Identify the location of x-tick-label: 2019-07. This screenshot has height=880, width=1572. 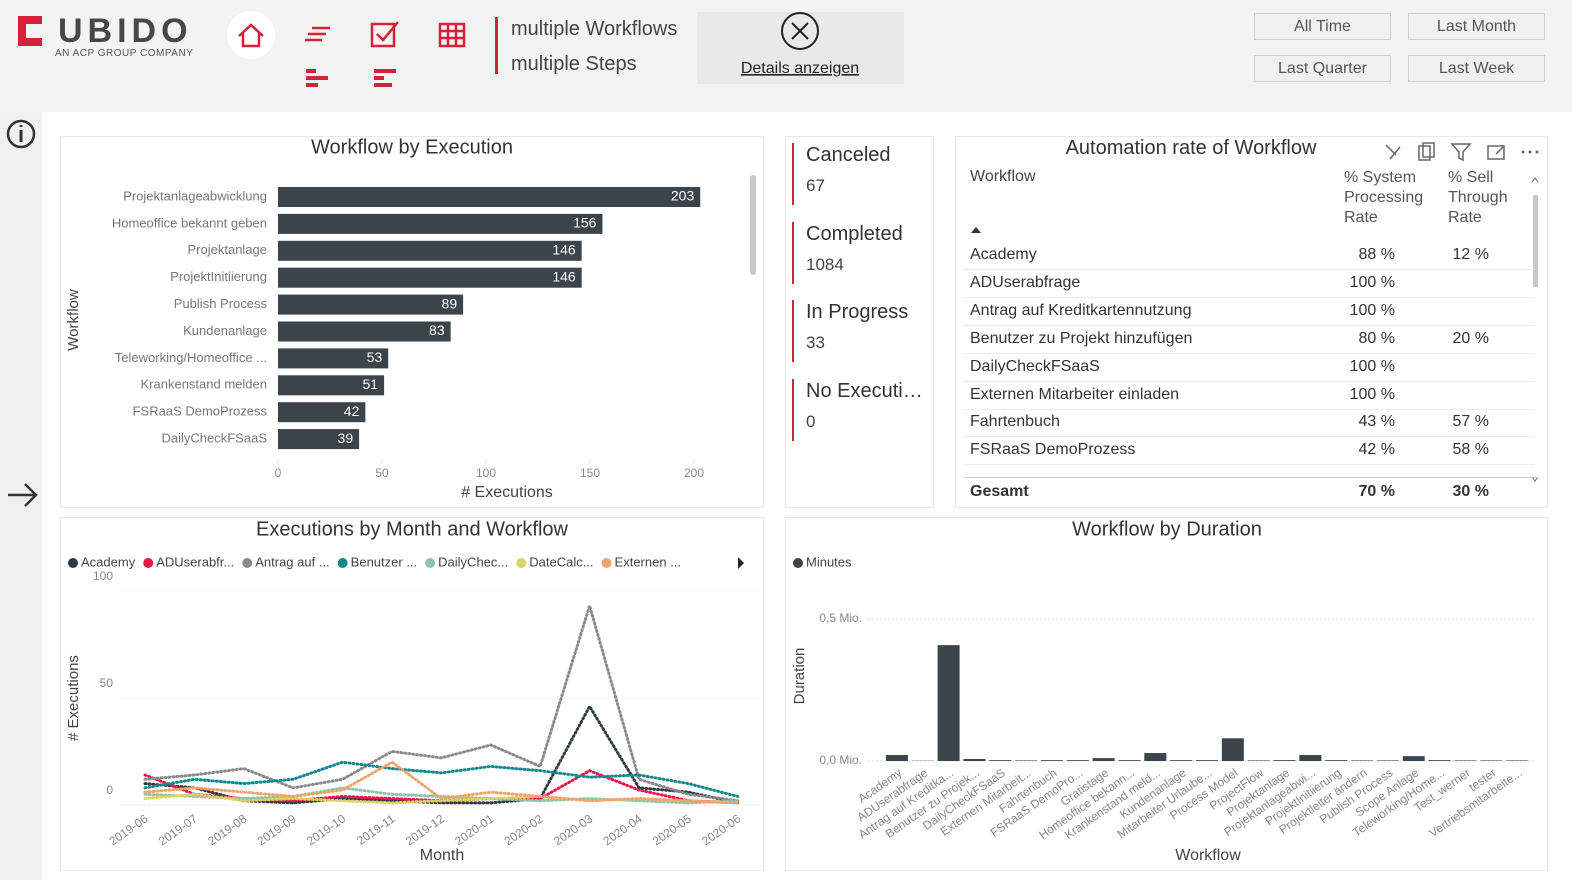
(178, 829).